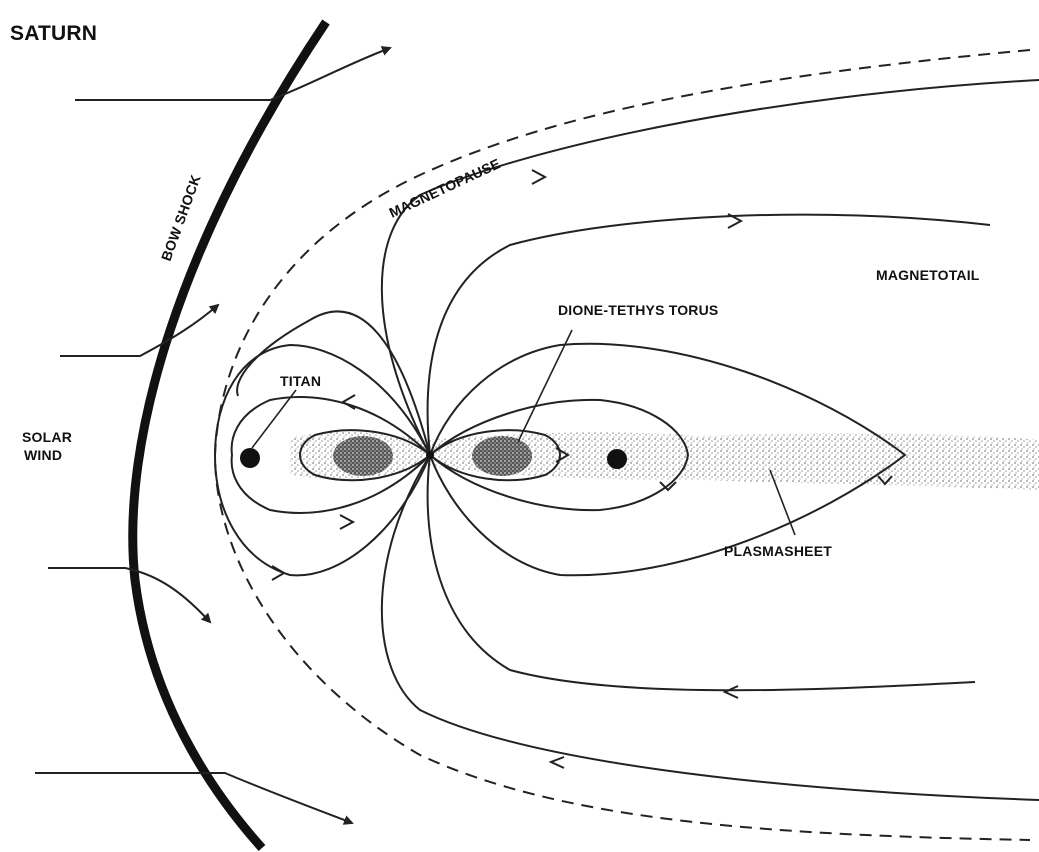  Describe the element at coordinates (638, 310) in the screenshot. I see `dione-tethys-torus-label: DIONE-TETHYS TORUS` at that location.